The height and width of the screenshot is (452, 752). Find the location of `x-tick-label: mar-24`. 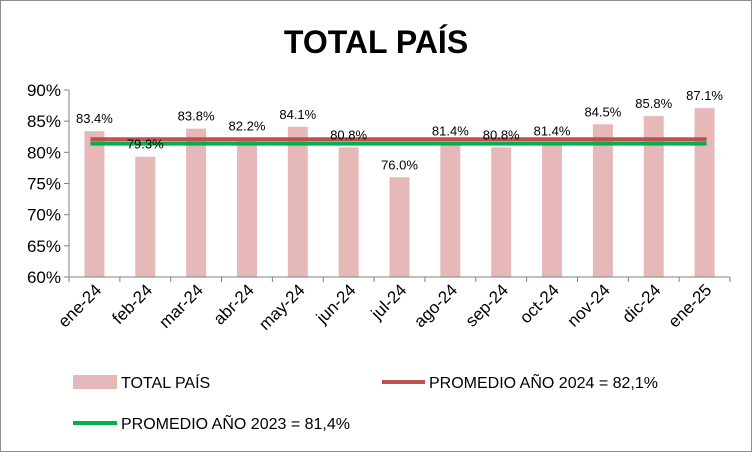

x-tick-label: mar-24 is located at coordinates (181, 306).